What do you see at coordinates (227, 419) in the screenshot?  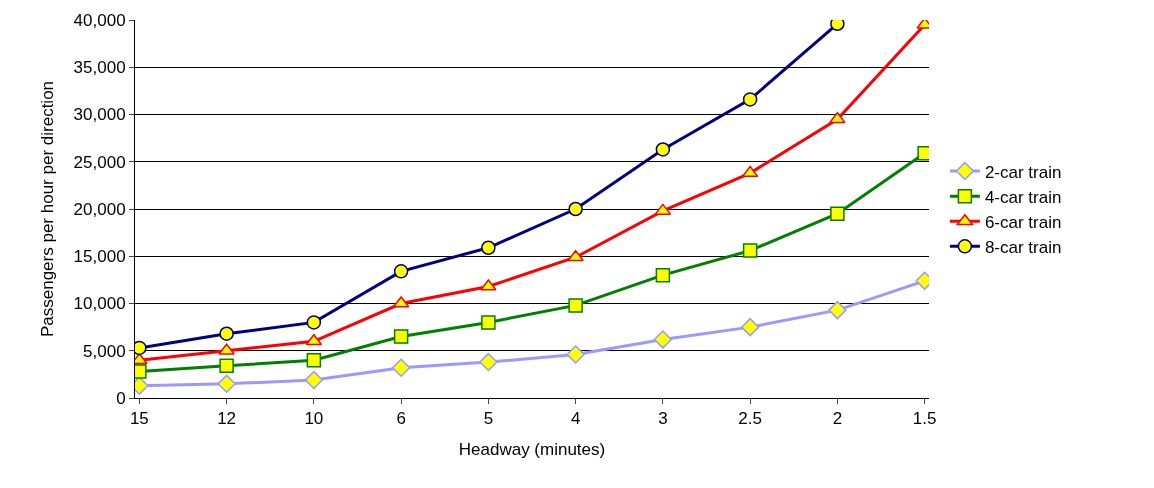 I see `x-tick-label: 12` at bounding box center [227, 419].